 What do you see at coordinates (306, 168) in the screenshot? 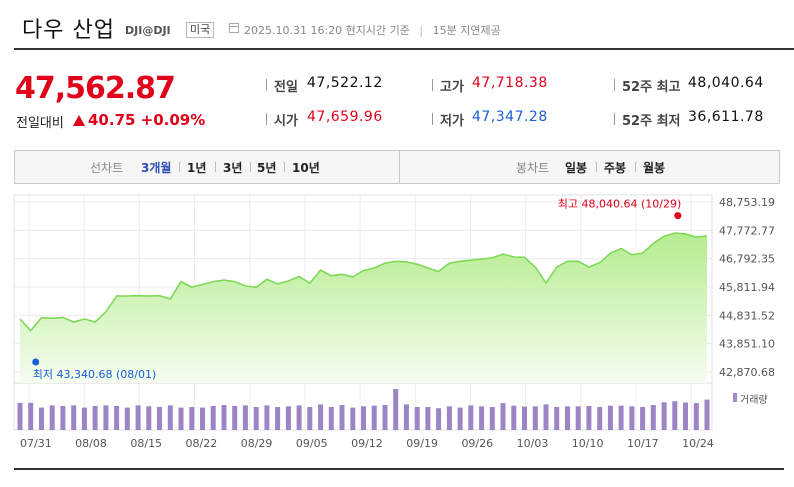
I see `tab-10-years: 10년` at bounding box center [306, 168].